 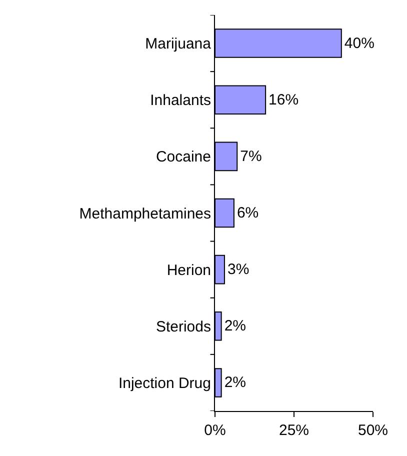 What do you see at coordinates (294, 430) in the screenshot?
I see `x-tick-label: 25%` at bounding box center [294, 430].